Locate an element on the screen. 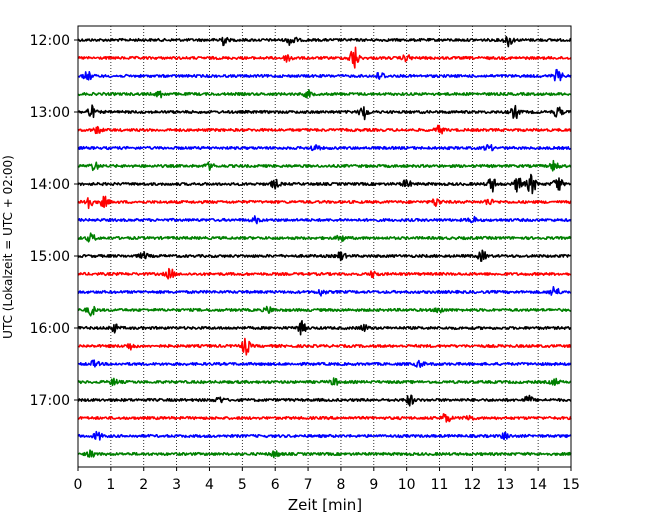 This screenshot has height=520, width=650. x-tick-label: 15 is located at coordinates (571, 485).